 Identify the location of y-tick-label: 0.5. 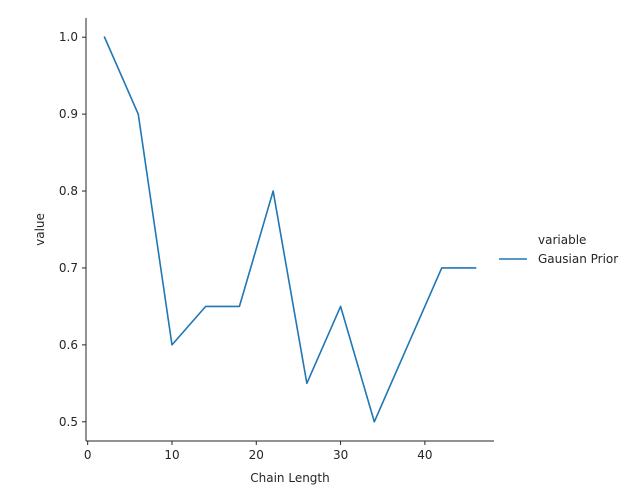
(68, 422).